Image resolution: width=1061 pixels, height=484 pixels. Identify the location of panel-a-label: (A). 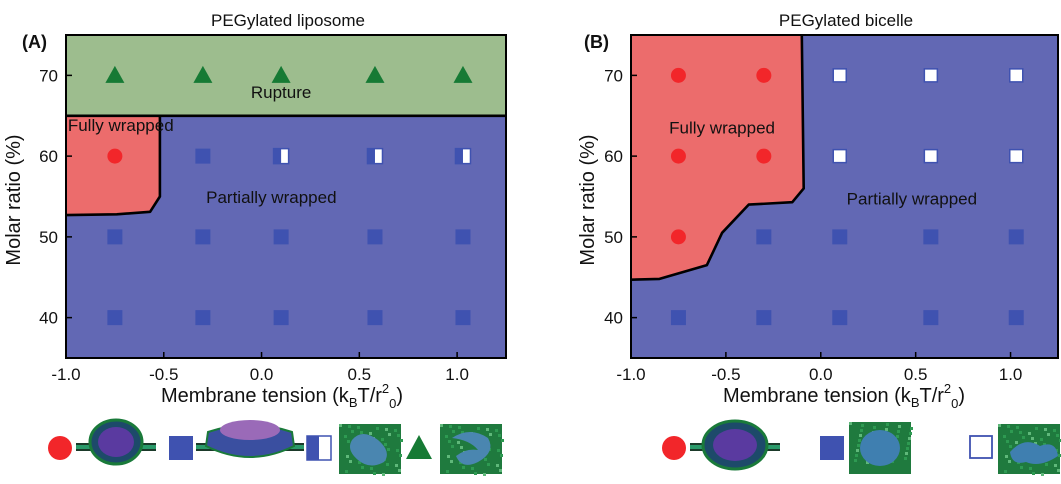
(34, 42).